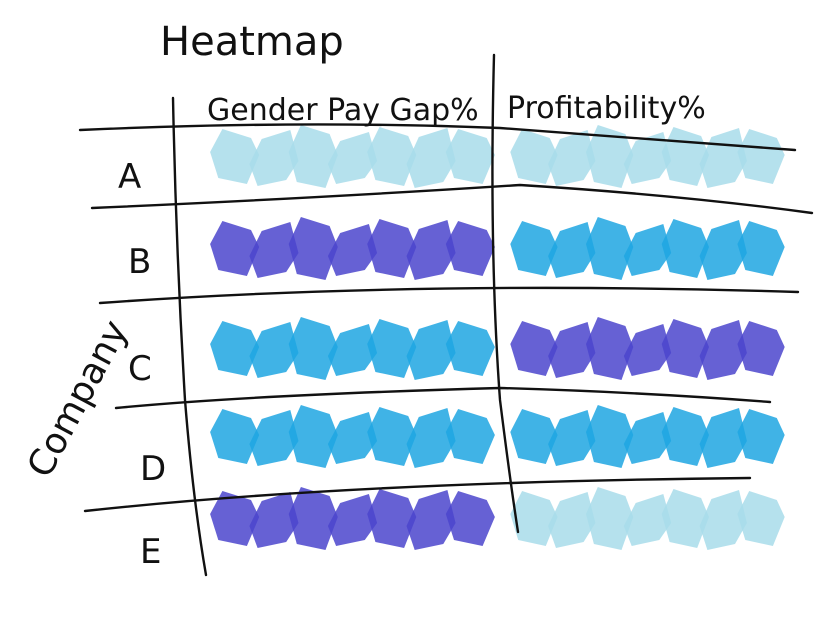  I want to click on row-label-c: C, so click(140, 369).